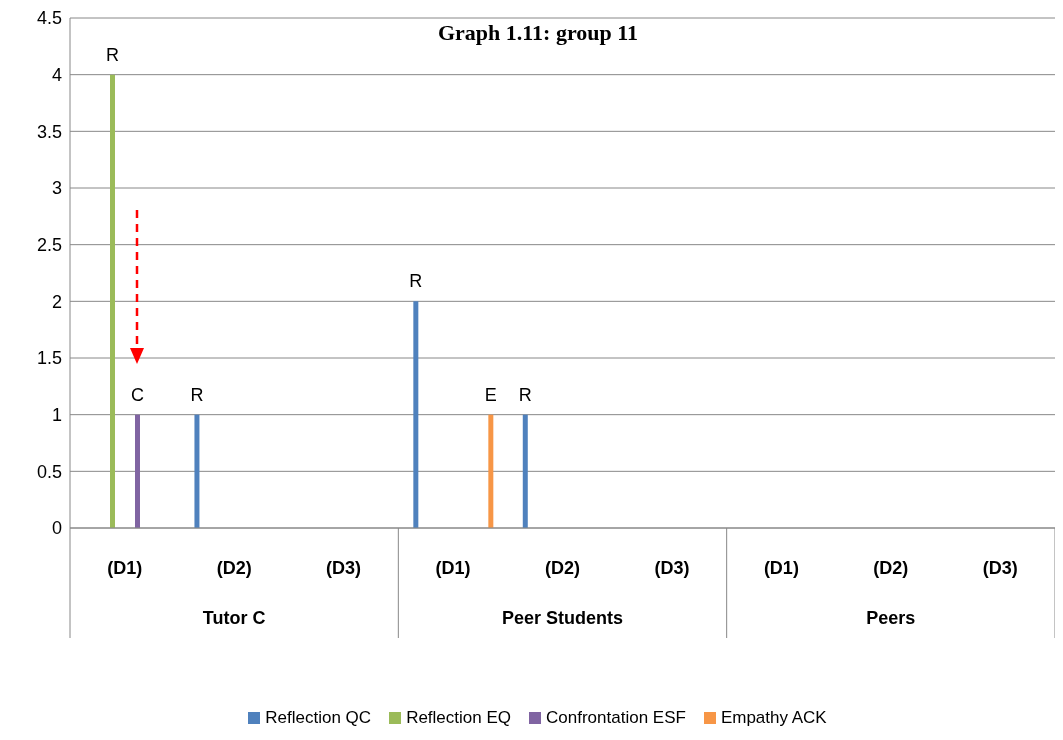  Describe the element at coordinates (137, 394) in the screenshot. I see `data-label: C` at that location.